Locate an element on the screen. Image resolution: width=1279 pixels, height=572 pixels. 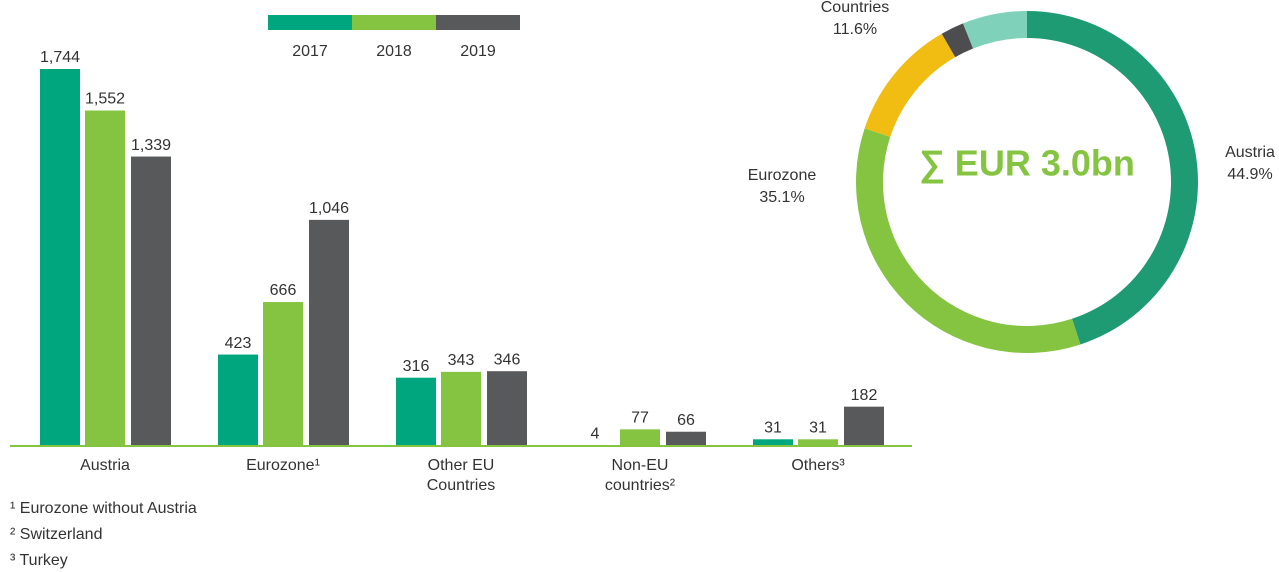
value-label: 1,744 is located at coordinates (60, 57).